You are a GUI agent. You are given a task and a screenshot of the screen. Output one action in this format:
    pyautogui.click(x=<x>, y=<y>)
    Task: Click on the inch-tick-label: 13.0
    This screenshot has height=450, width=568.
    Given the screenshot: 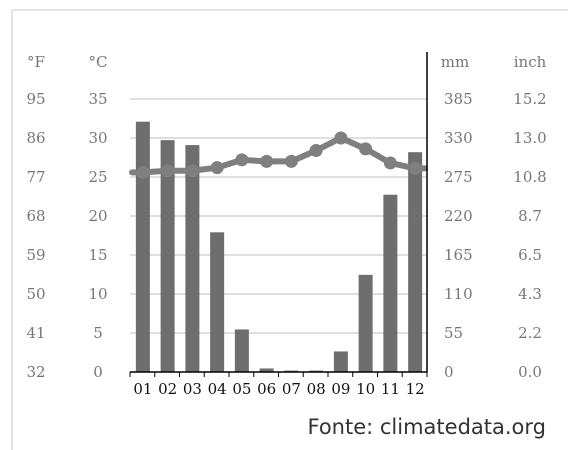 What is the action you would take?
    pyautogui.click(x=529, y=138)
    